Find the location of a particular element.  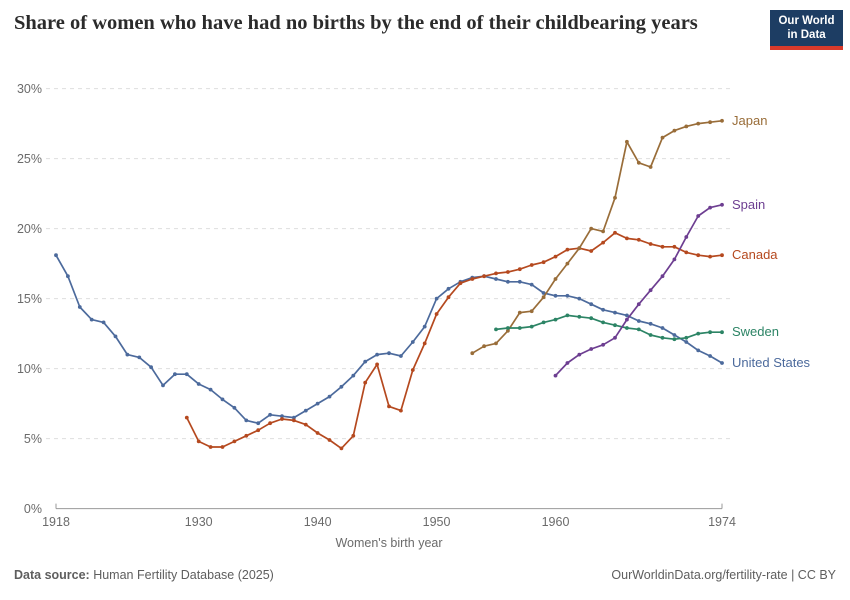

owid-logo-box: Our World in Data is located at coordinates (806, 28).